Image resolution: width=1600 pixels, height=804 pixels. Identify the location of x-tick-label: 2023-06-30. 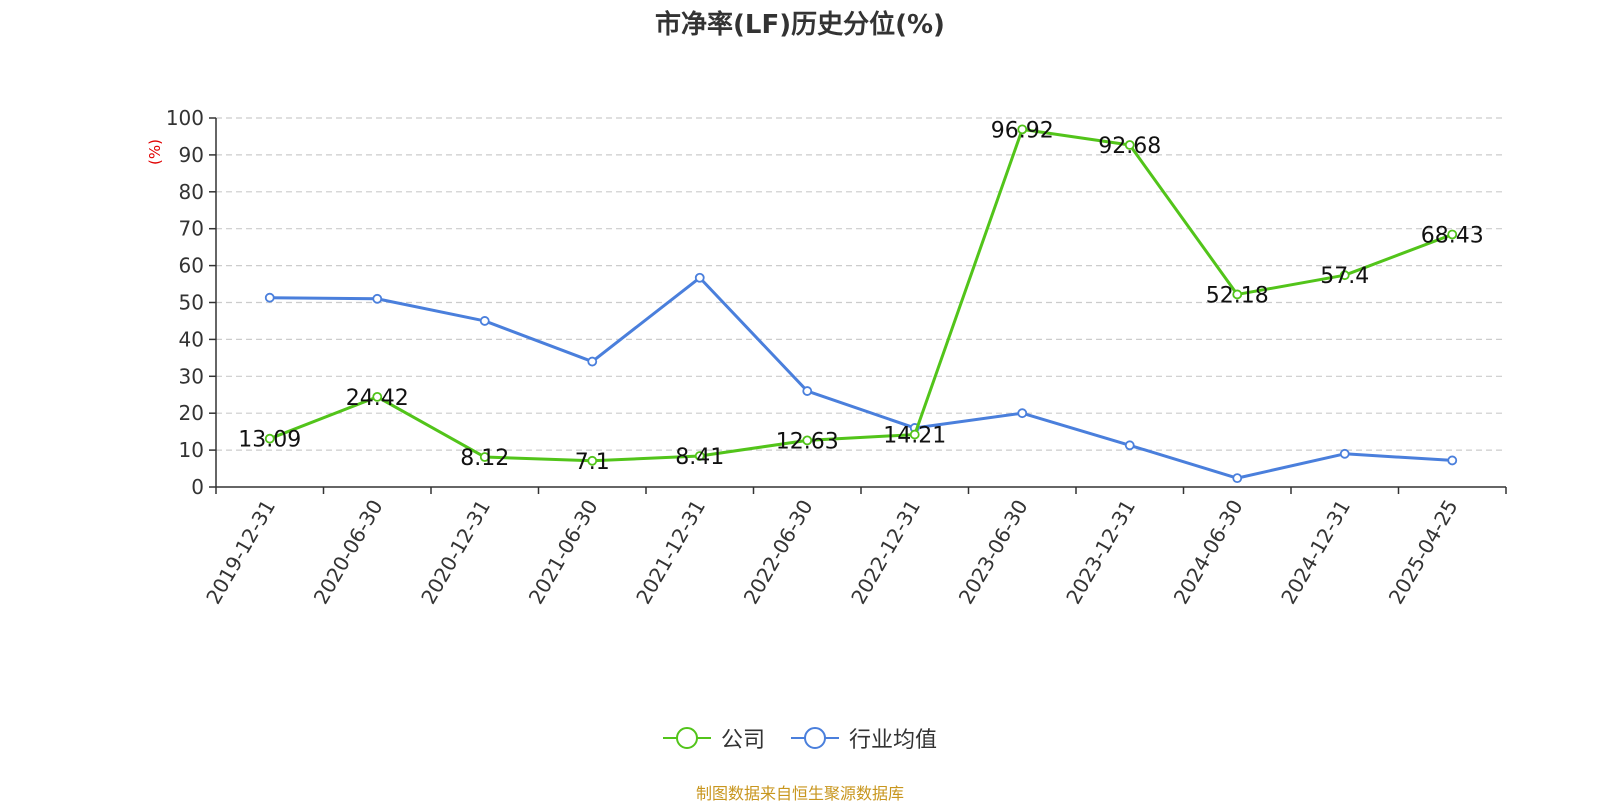
(993, 552).